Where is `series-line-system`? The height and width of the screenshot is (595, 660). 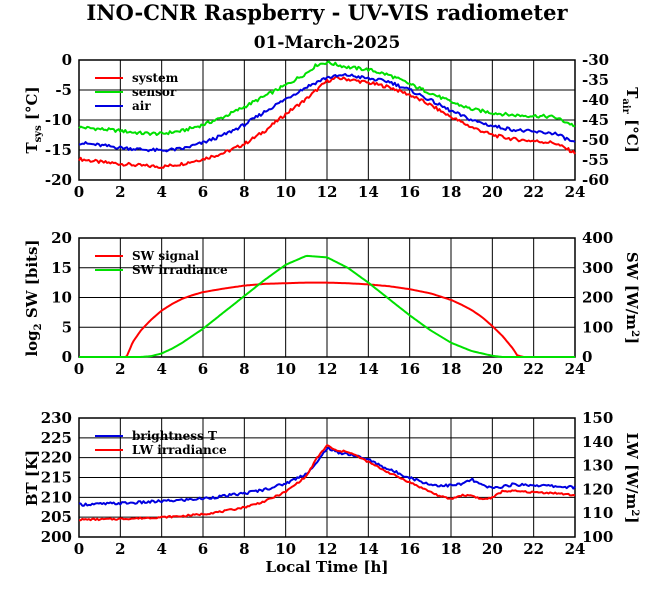
series-line-system is located at coordinates (327, 122).